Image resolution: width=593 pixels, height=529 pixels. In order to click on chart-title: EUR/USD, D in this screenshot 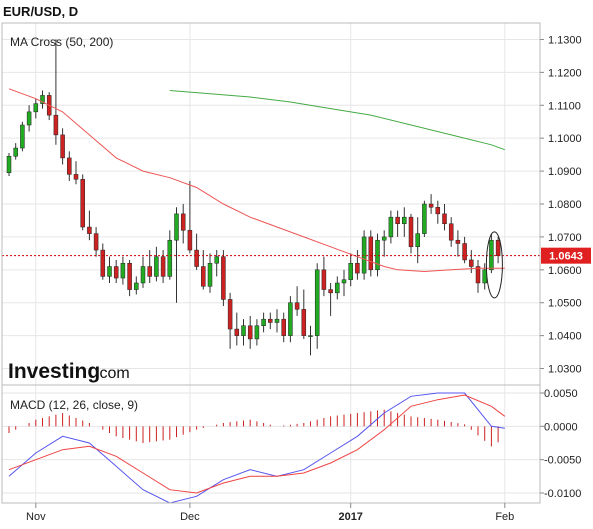, I will do `click(40, 11)`.